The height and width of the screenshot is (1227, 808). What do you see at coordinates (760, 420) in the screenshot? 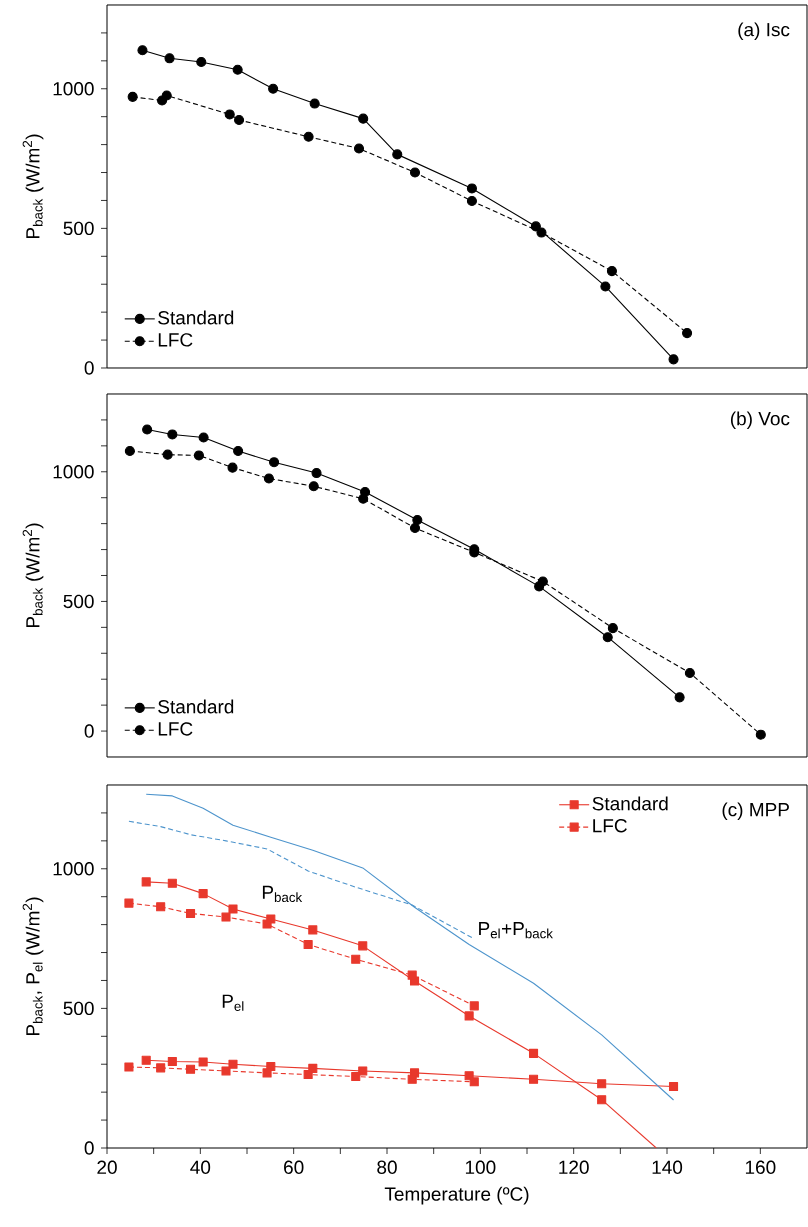
I see `annotation: (b) Voc` at bounding box center [760, 420].